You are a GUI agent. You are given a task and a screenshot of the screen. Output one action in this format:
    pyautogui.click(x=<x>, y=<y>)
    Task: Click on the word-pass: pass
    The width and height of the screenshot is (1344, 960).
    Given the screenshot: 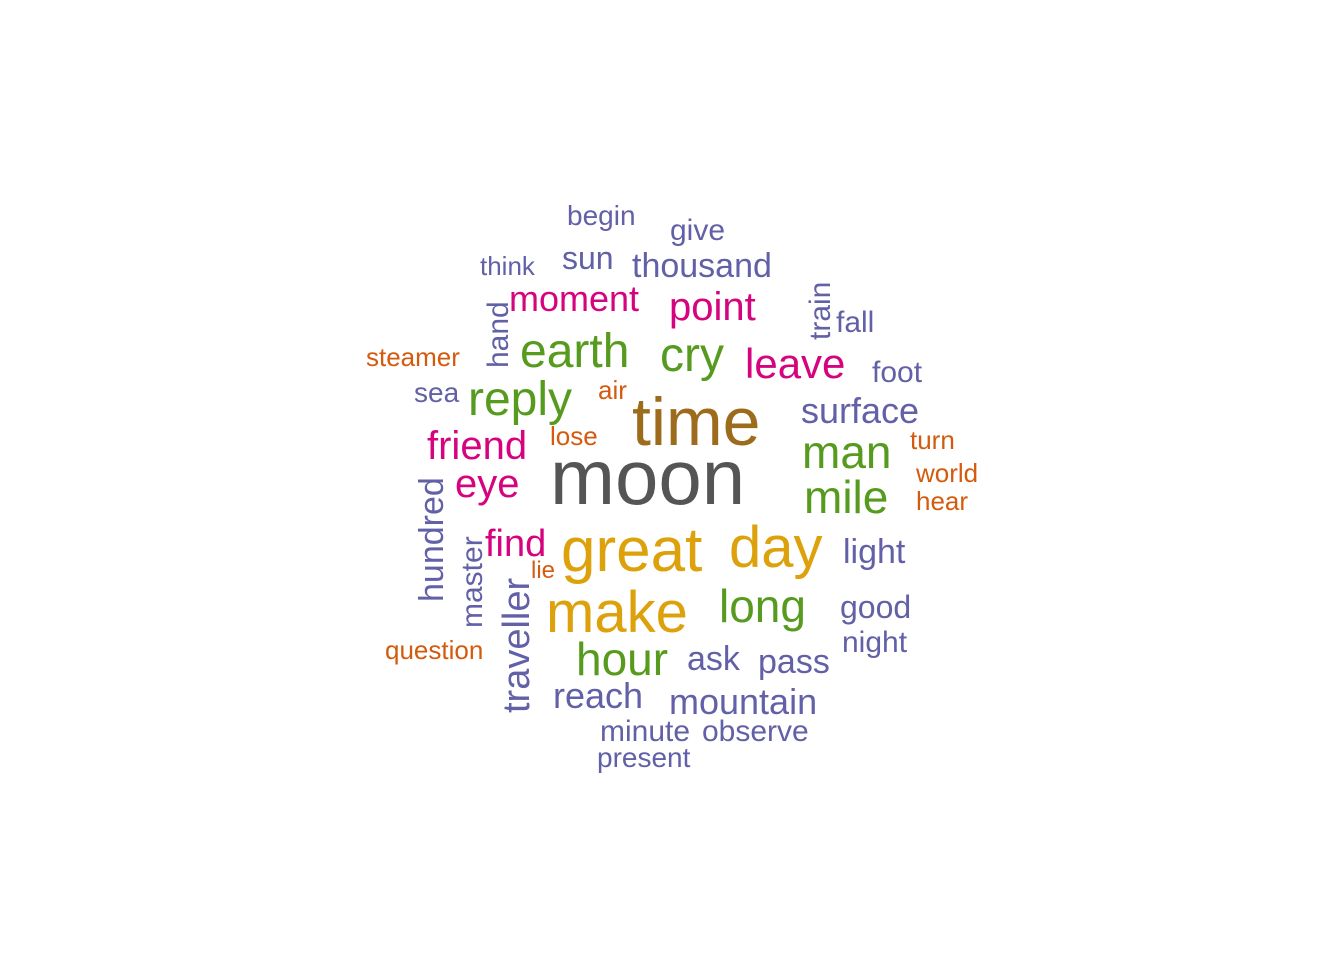 What is the action you would take?
    pyautogui.click(x=794, y=662)
    